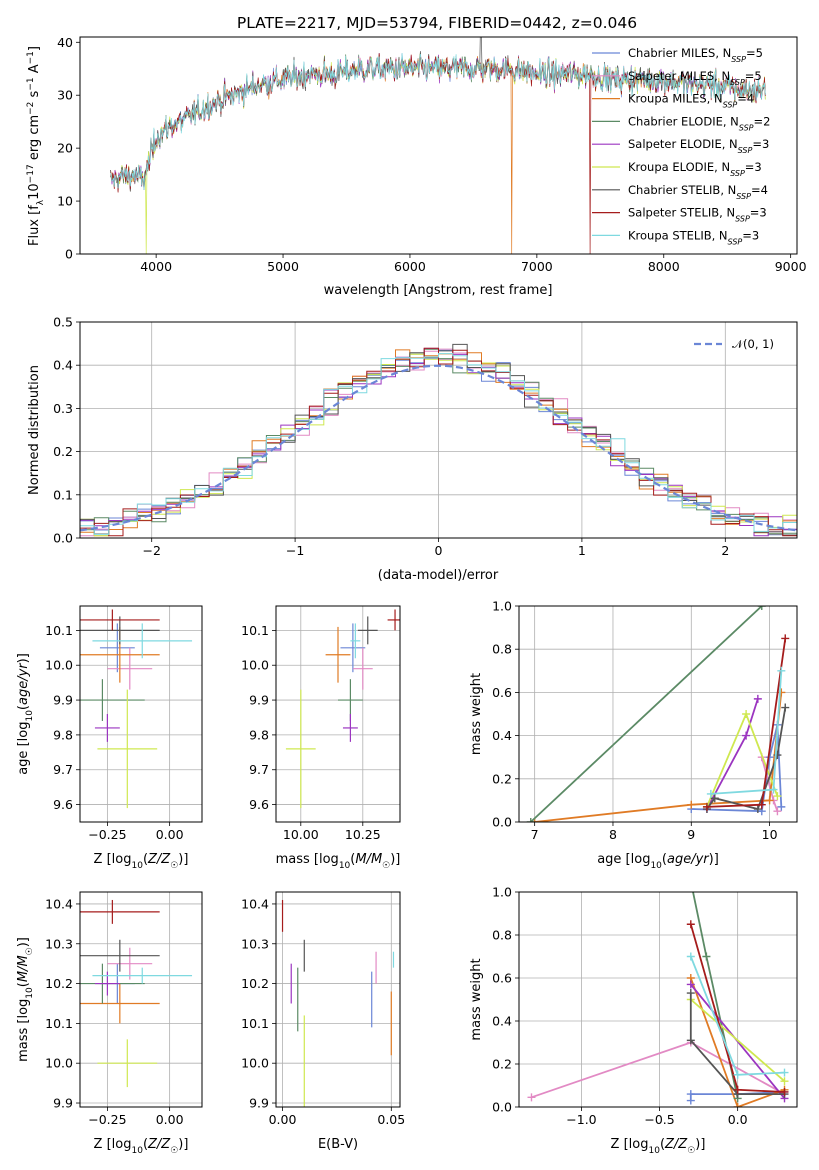 This screenshot has width=819, height=1170. What do you see at coordinates (36, 146) in the screenshot?
I see `y-axis-label: Flux [fλ10−17 erg cm−2 s−1 A−1]` at bounding box center [36, 146].